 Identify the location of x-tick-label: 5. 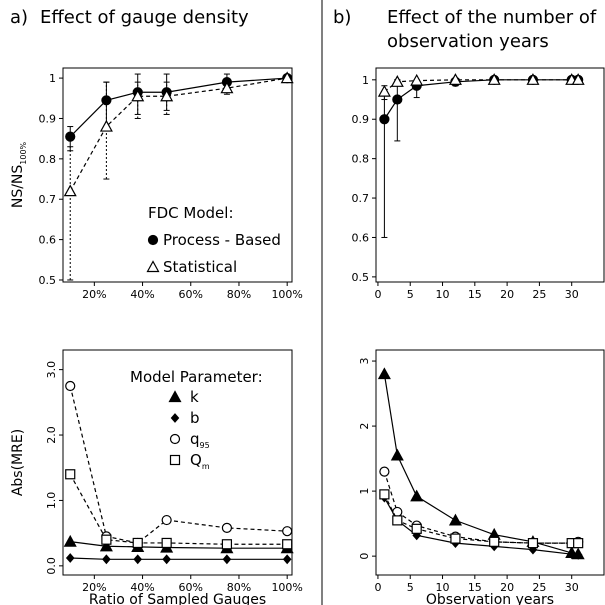
(410, 587).